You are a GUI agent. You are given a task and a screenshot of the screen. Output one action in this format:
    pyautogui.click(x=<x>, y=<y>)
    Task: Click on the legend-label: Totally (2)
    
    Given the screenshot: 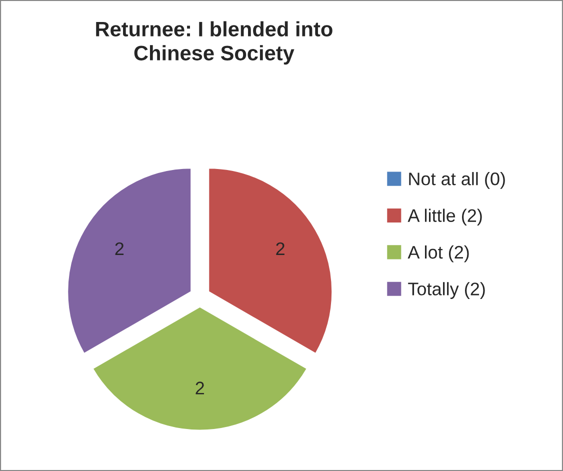 What is the action you would take?
    pyautogui.click(x=446, y=290)
    